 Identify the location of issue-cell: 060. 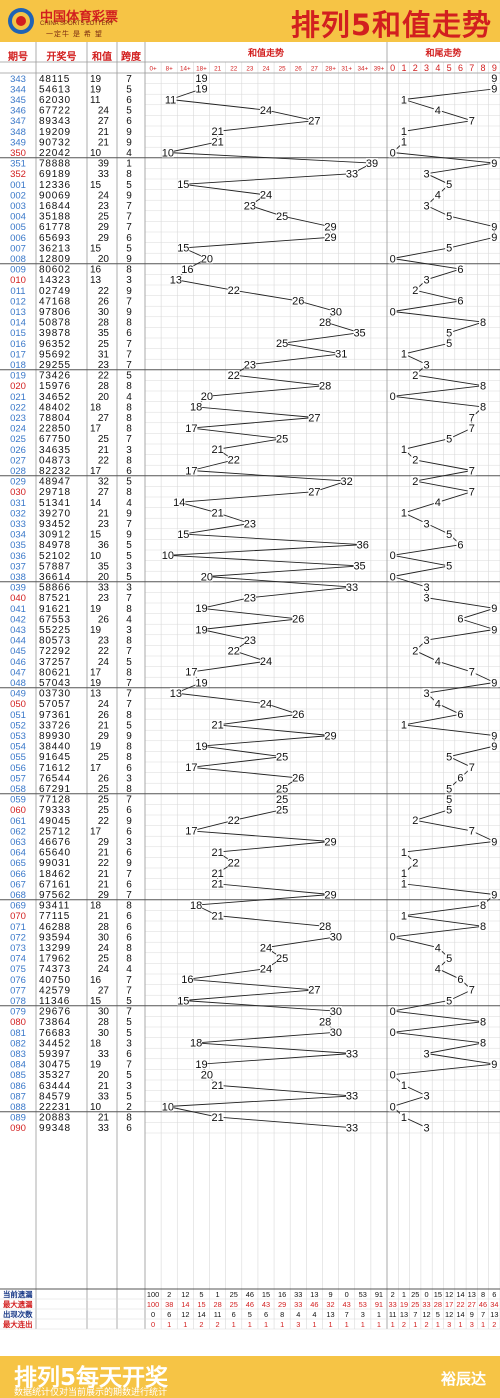
(18, 810).